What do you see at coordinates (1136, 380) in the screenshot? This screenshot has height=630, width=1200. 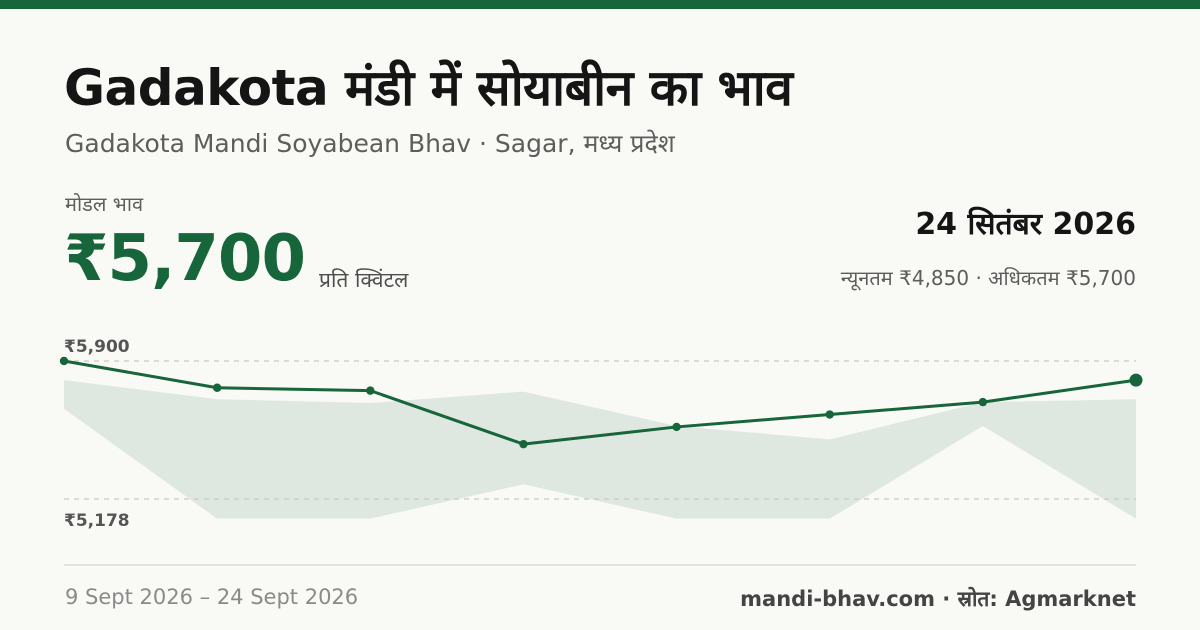 I see `latest-price-point` at bounding box center [1136, 380].